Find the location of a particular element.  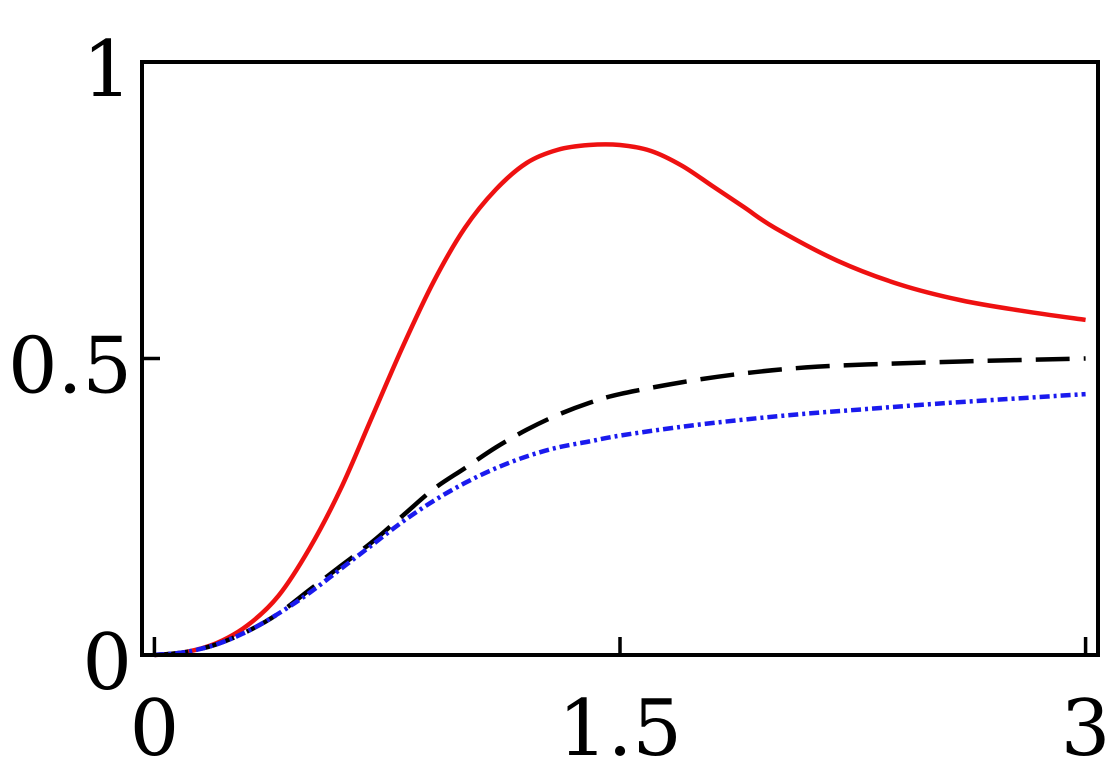

x-tick-label: 0 is located at coordinates (155, 729).